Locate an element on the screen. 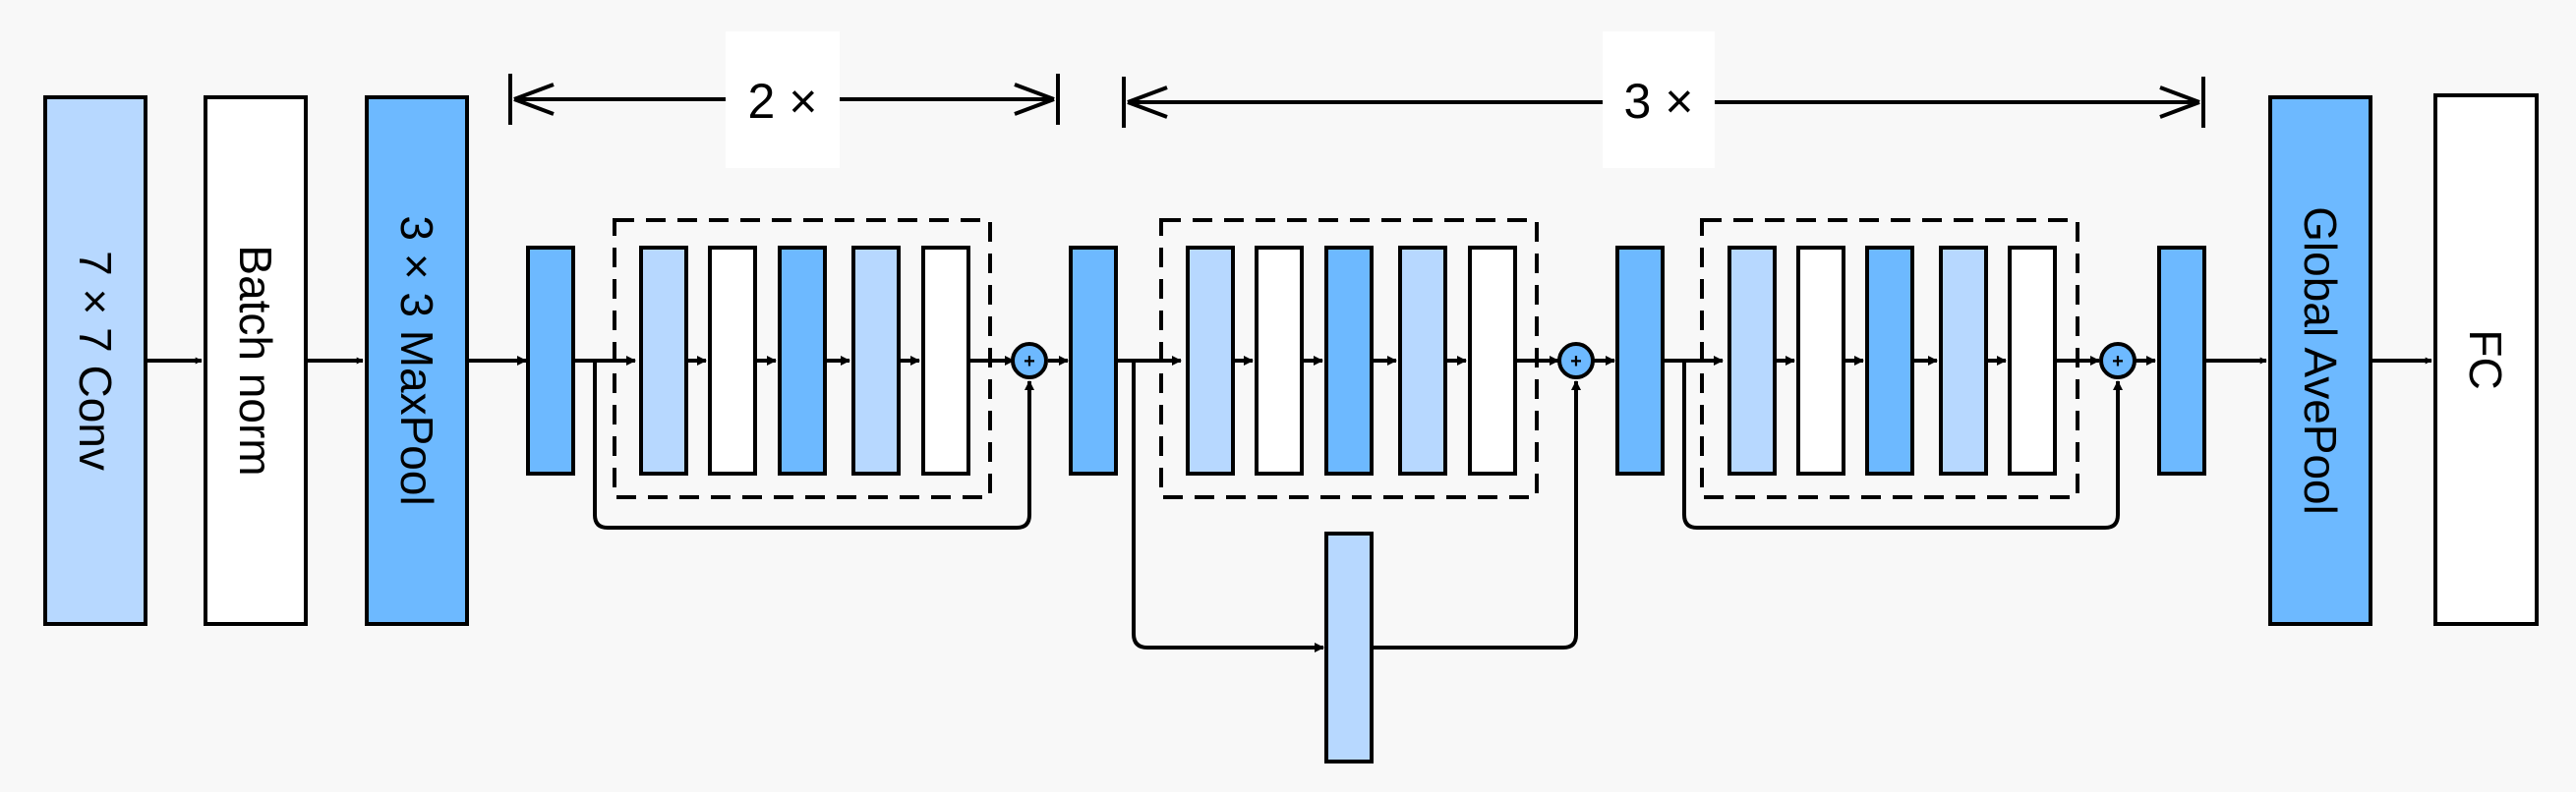 This screenshot has height=792, width=2576. batch-norm-label: Batch norm is located at coordinates (256, 360).